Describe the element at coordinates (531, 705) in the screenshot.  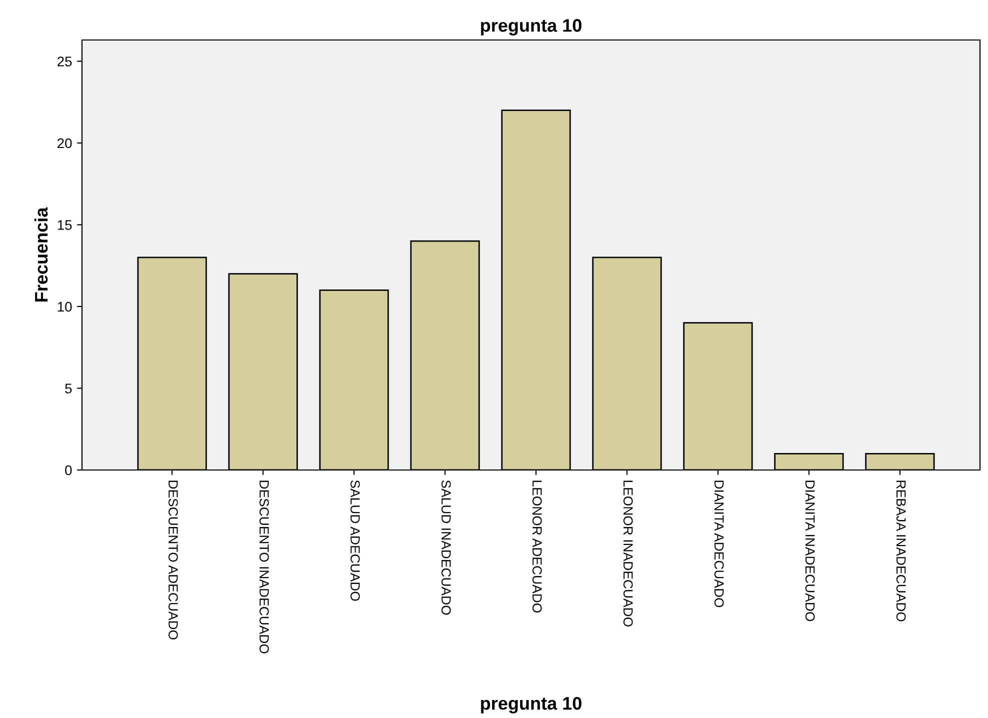
I see `x-axis-title: pregunta 10` at that location.